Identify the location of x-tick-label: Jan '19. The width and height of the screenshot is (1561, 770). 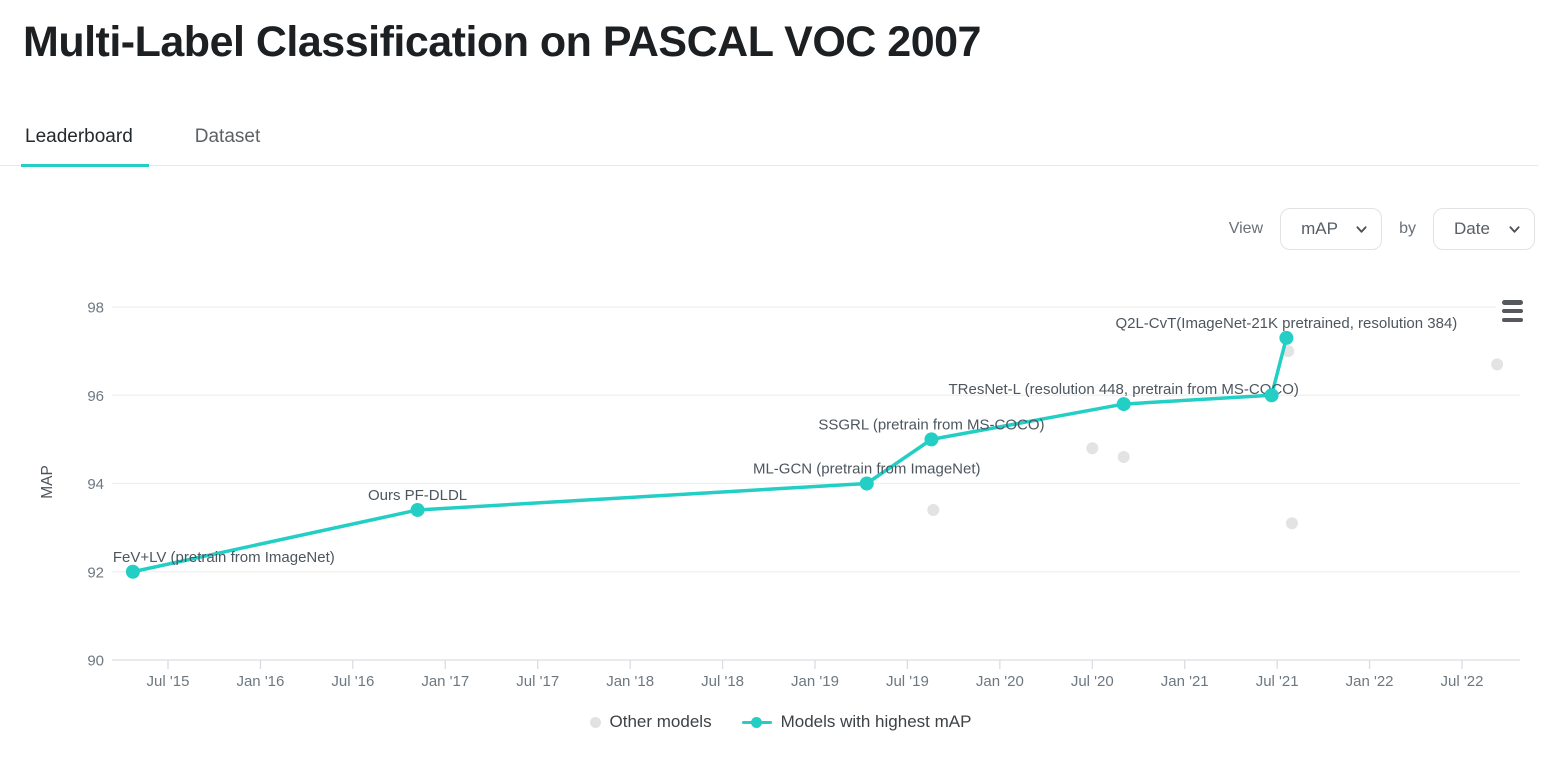
(815, 681).